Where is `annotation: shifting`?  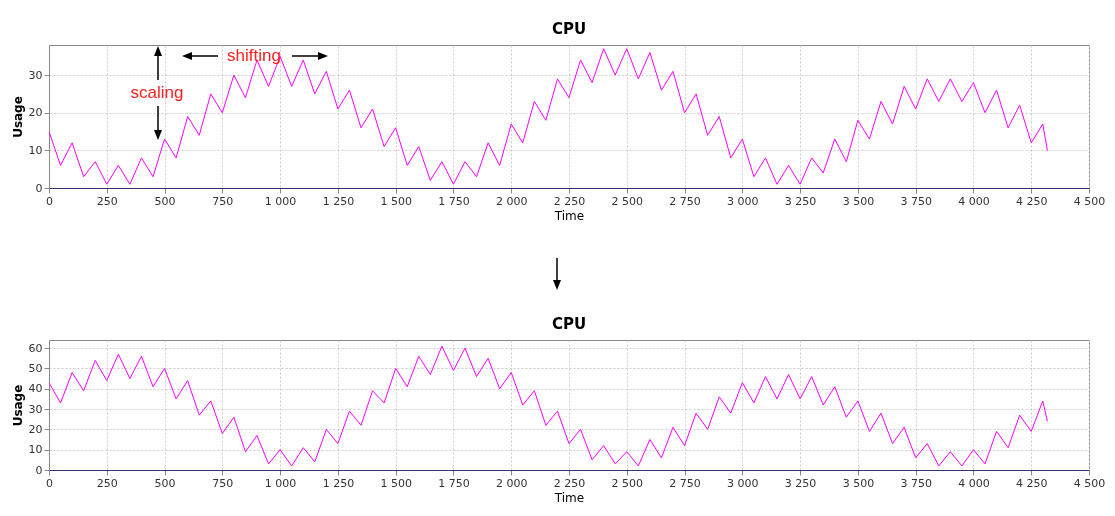
annotation: shifting is located at coordinates (254, 55).